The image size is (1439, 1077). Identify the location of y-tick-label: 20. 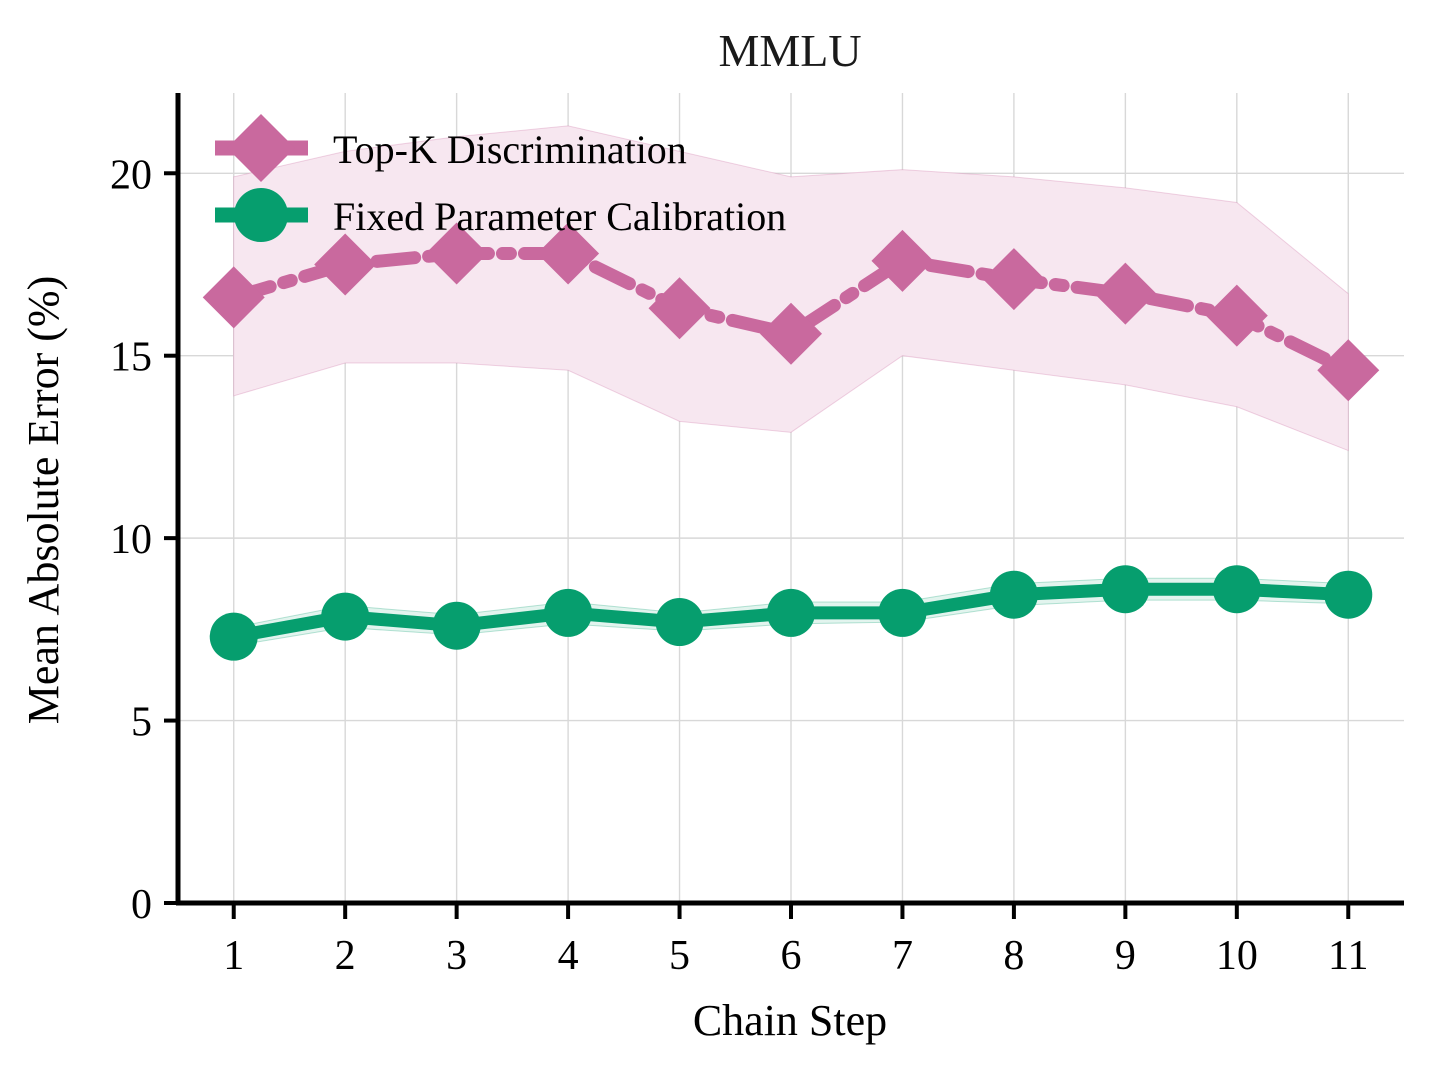
(131, 175).